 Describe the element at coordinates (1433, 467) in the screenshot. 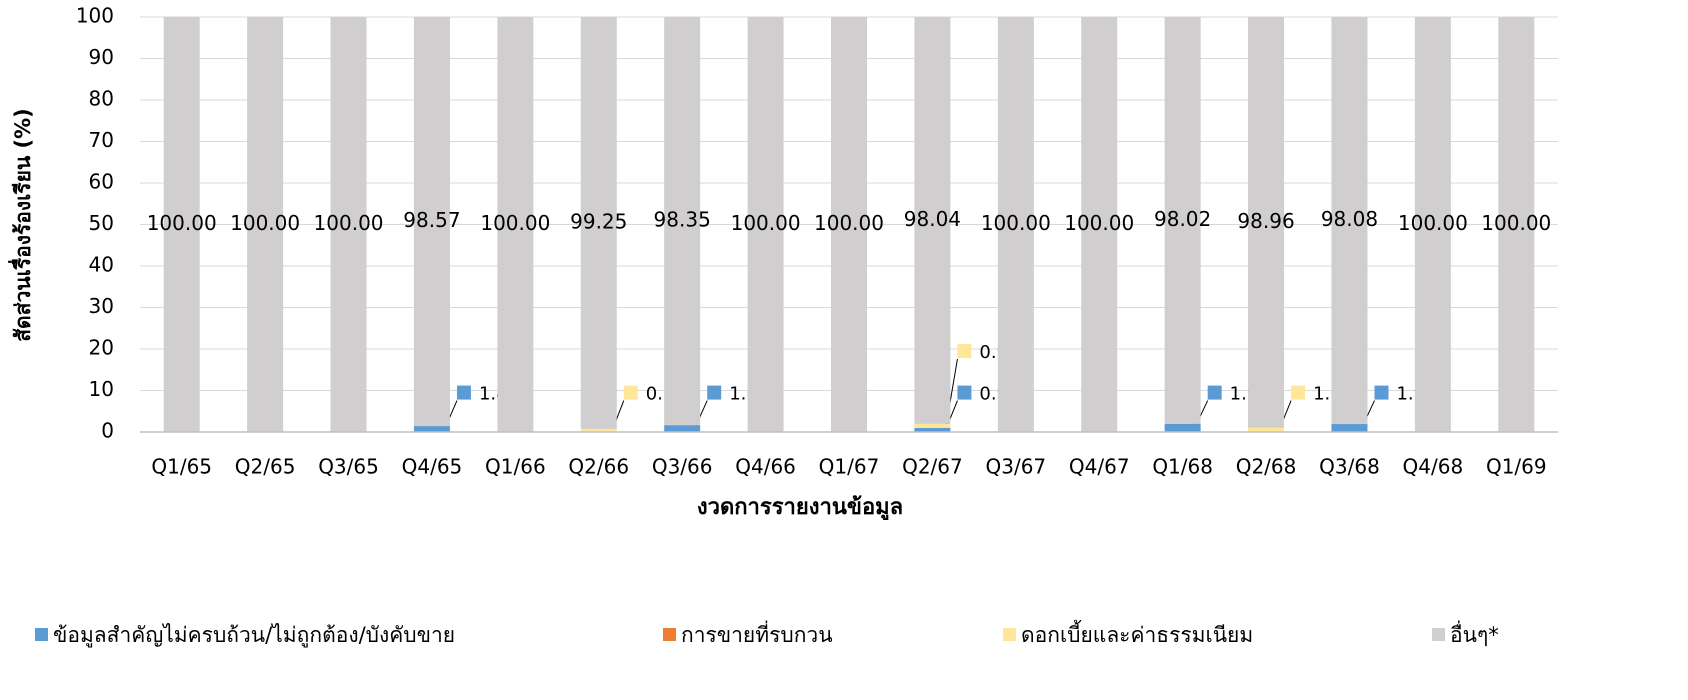

I see `x-tick-label: Q4/68` at that location.